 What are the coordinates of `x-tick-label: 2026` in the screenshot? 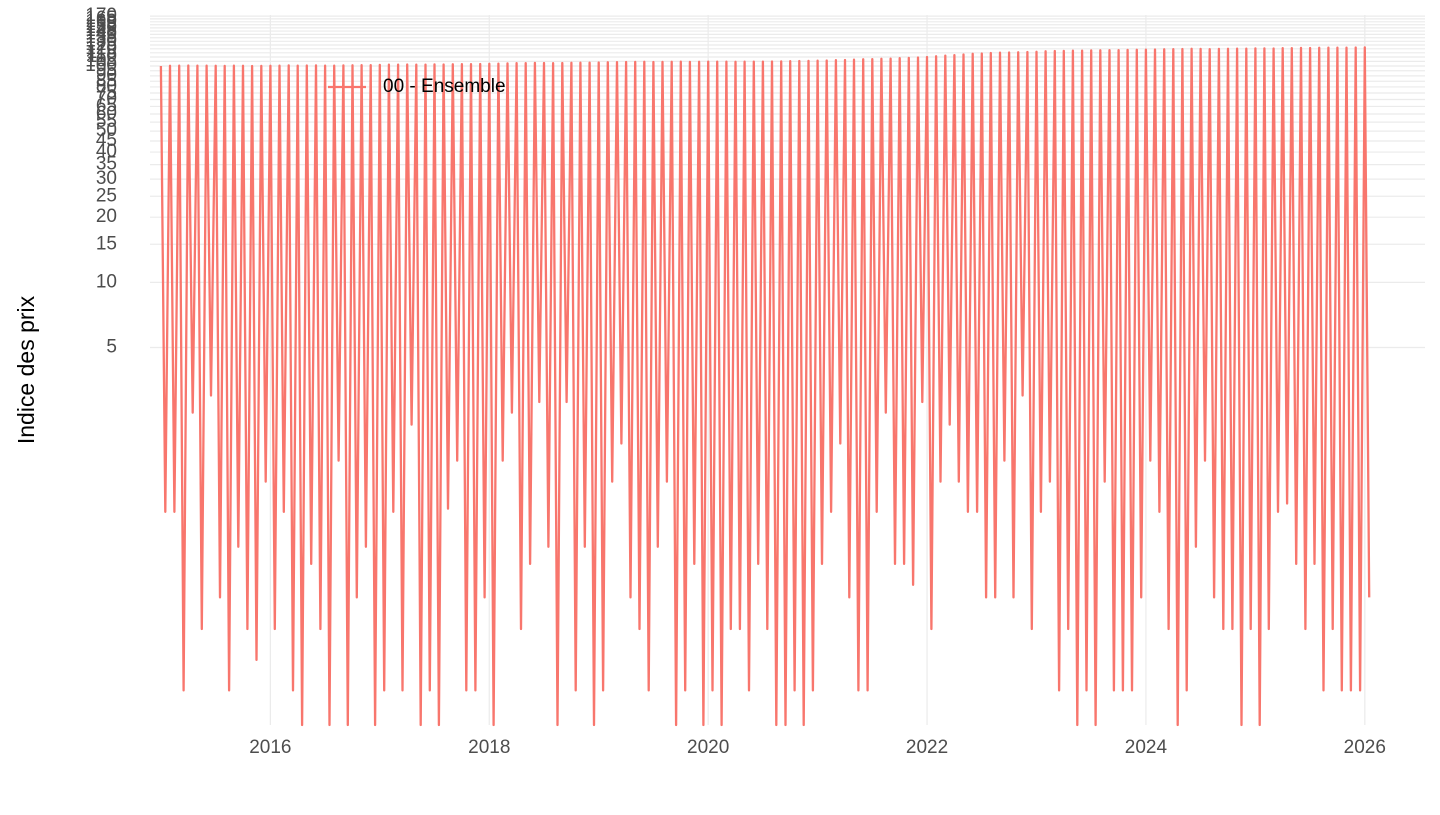 It's located at (1365, 747).